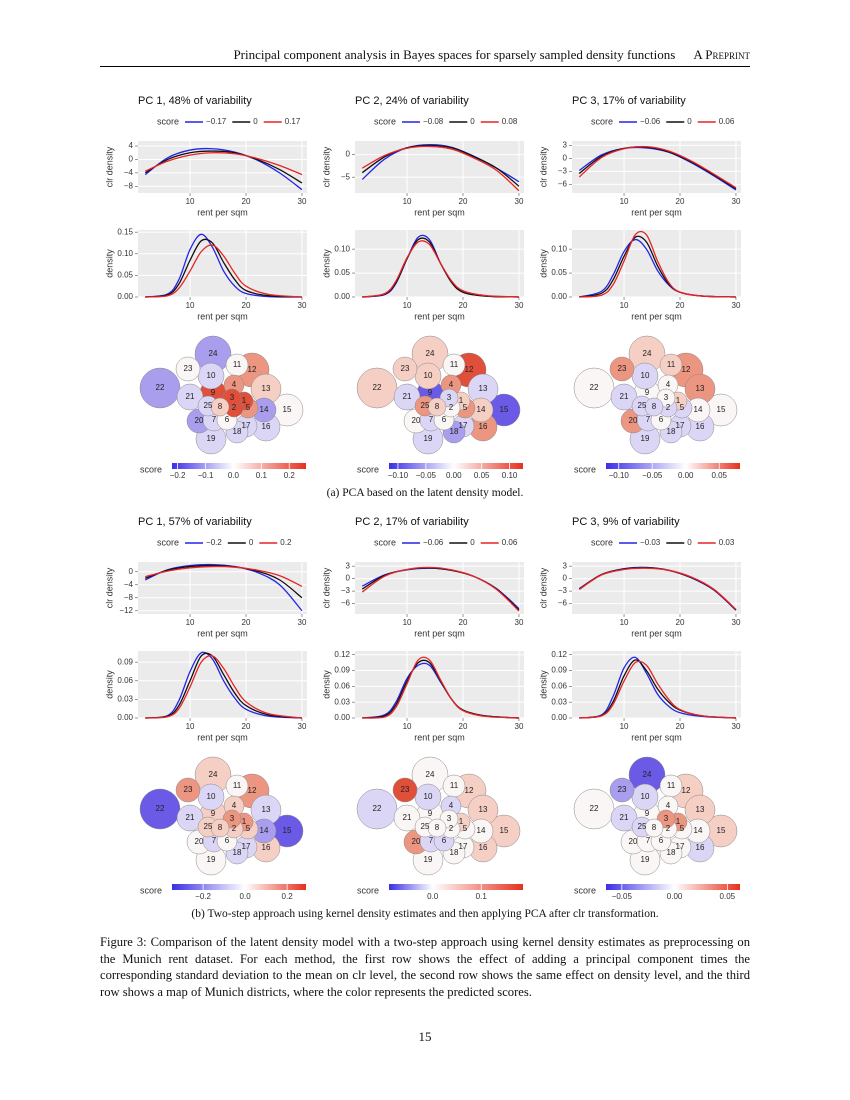  What do you see at coordinates (645, 859) in the screenshot?
I see `district-label: 19` at bounding box center [645, 859].